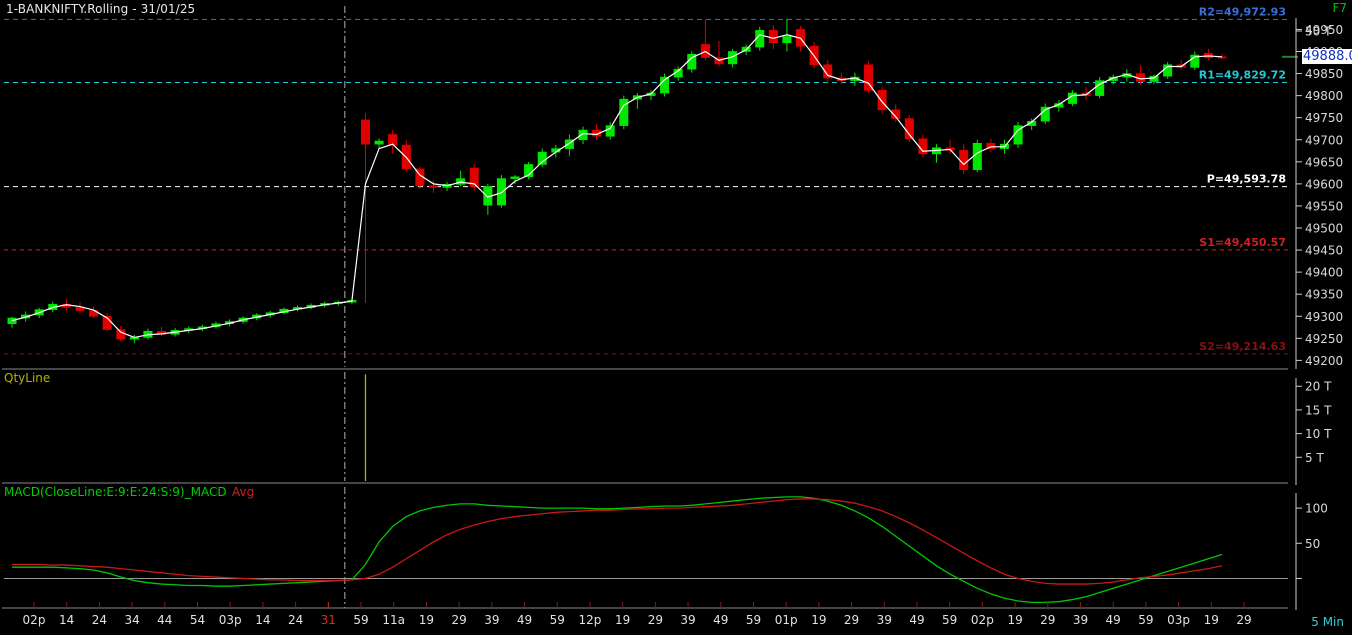 The height and width of the screenshot is (635, 1352). Describe the element at coordinates (1178, 620) in the screenshot. I see `x-axis-label: 03p` at that location.